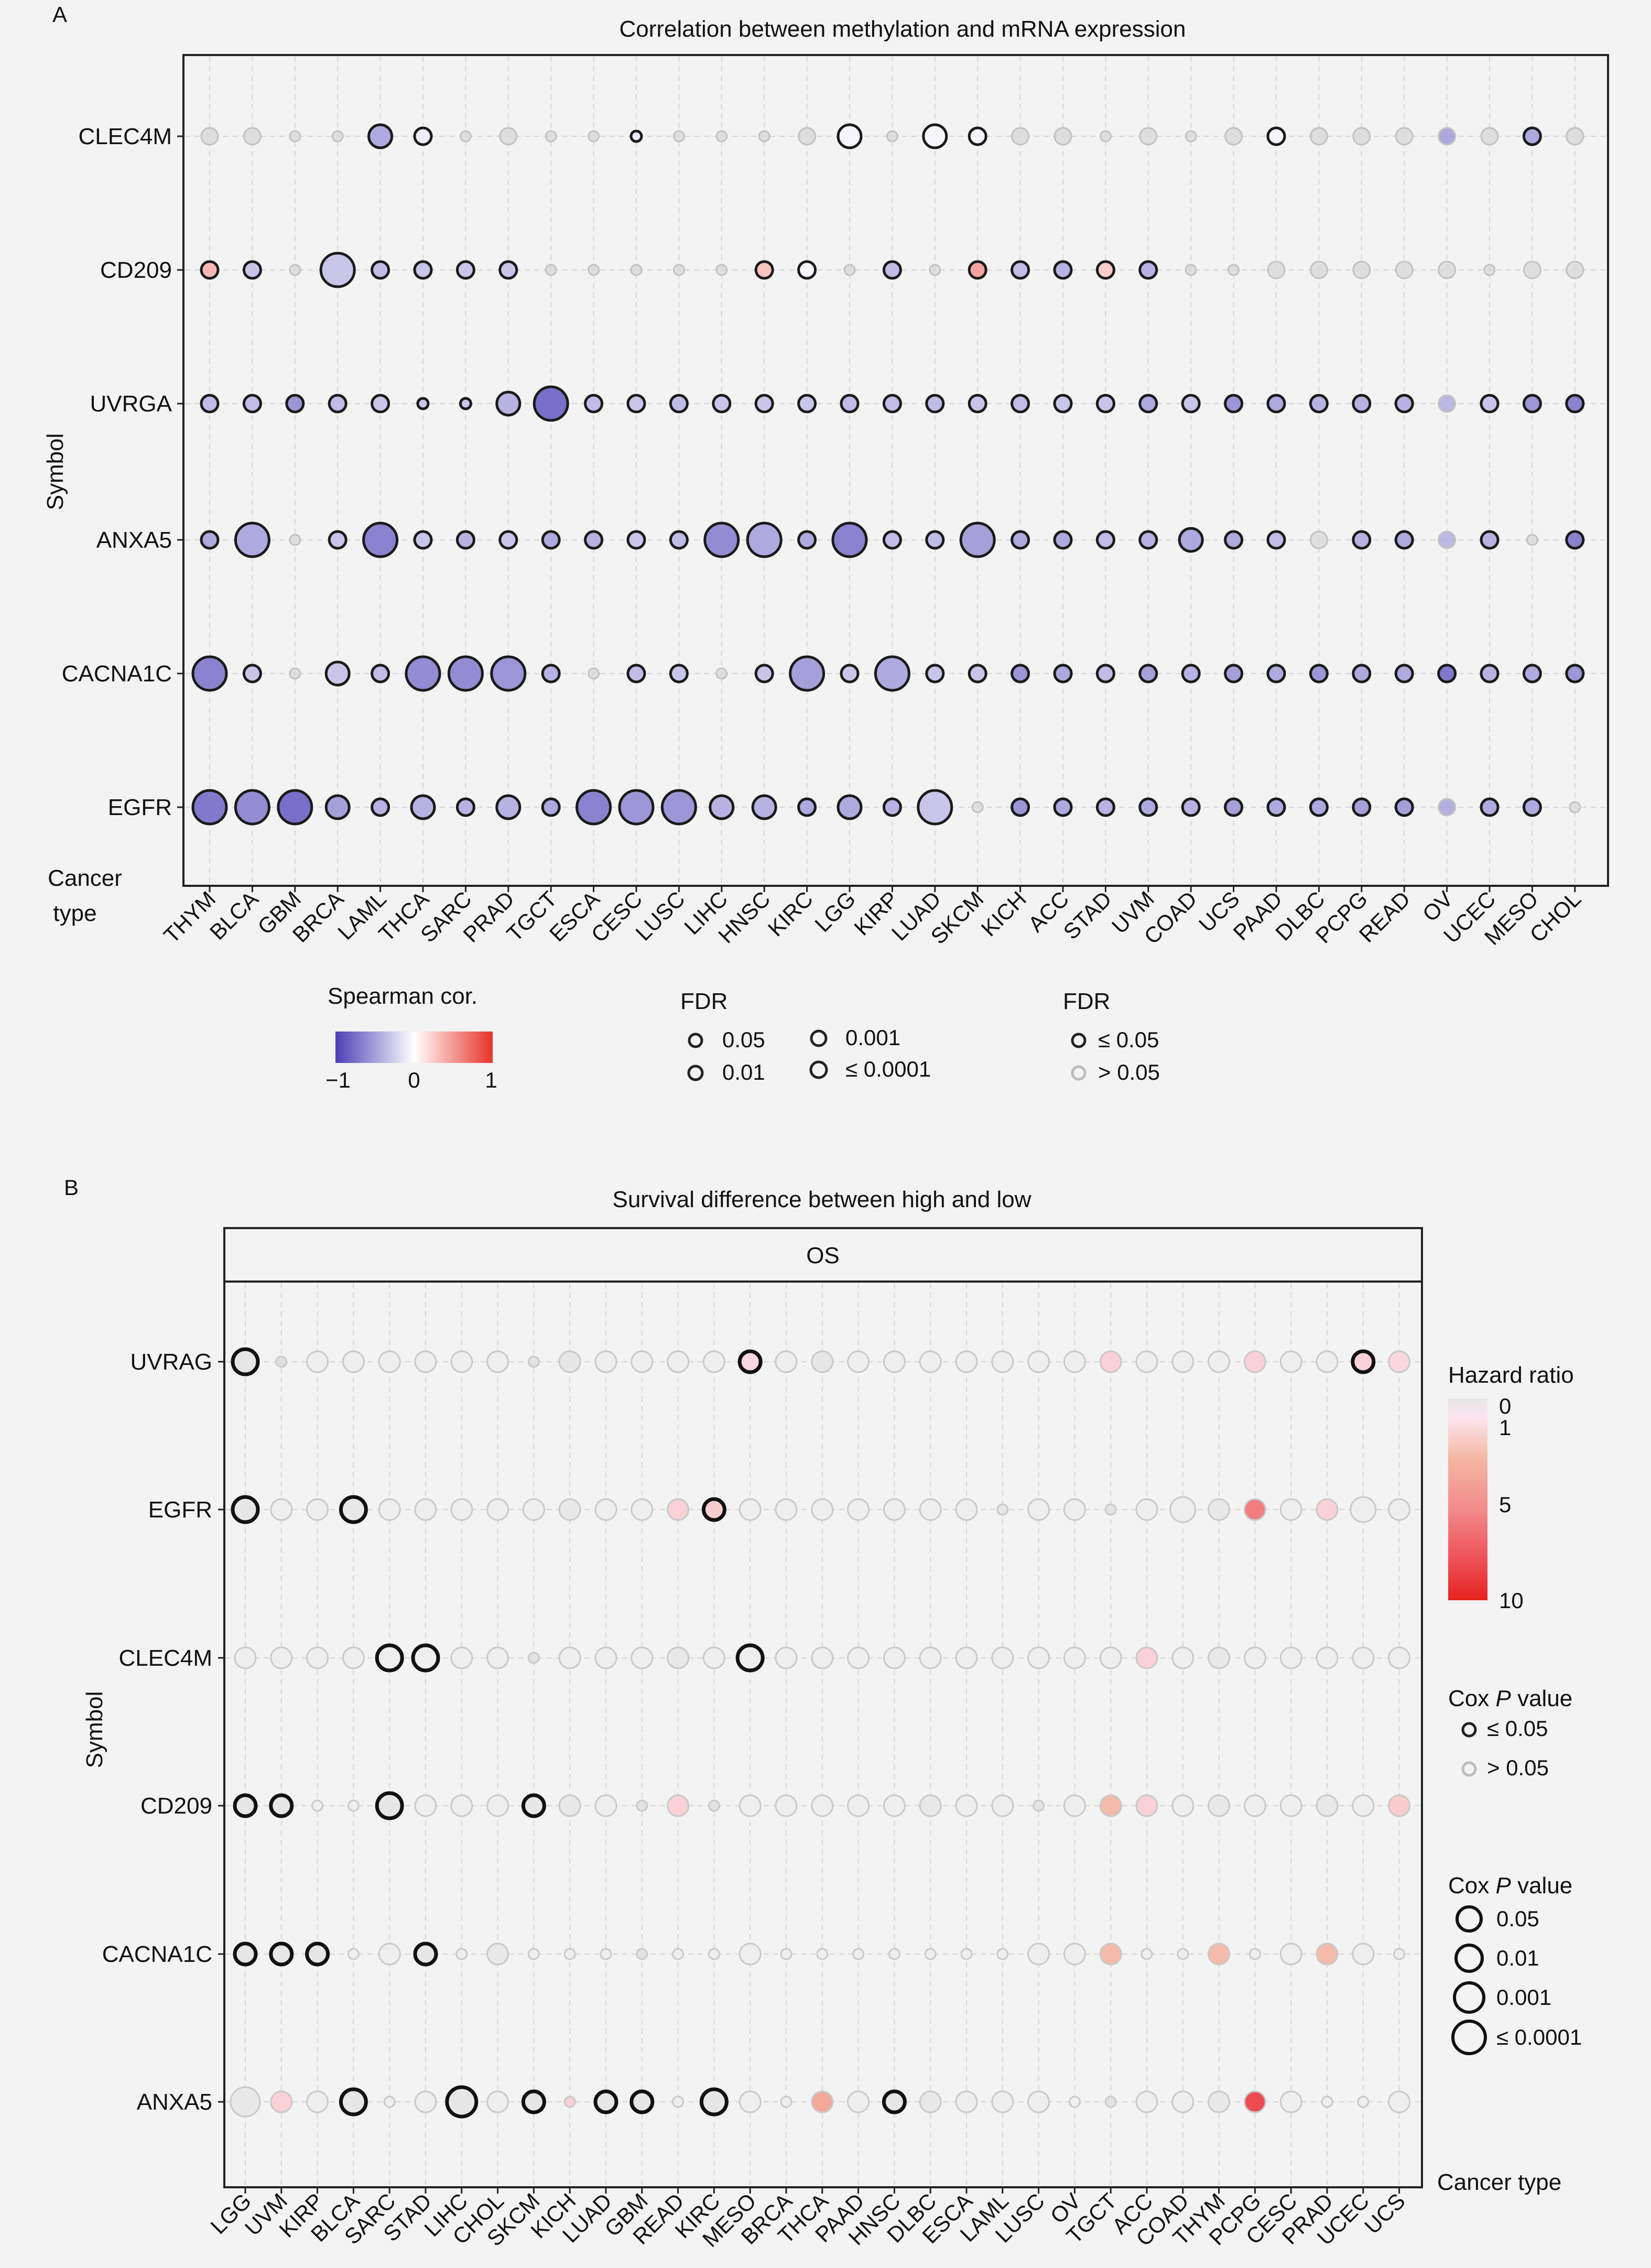  Describe the element at coordinates (1532, 136) in the screenshot. I see `point-clec4m-meso` at that location.